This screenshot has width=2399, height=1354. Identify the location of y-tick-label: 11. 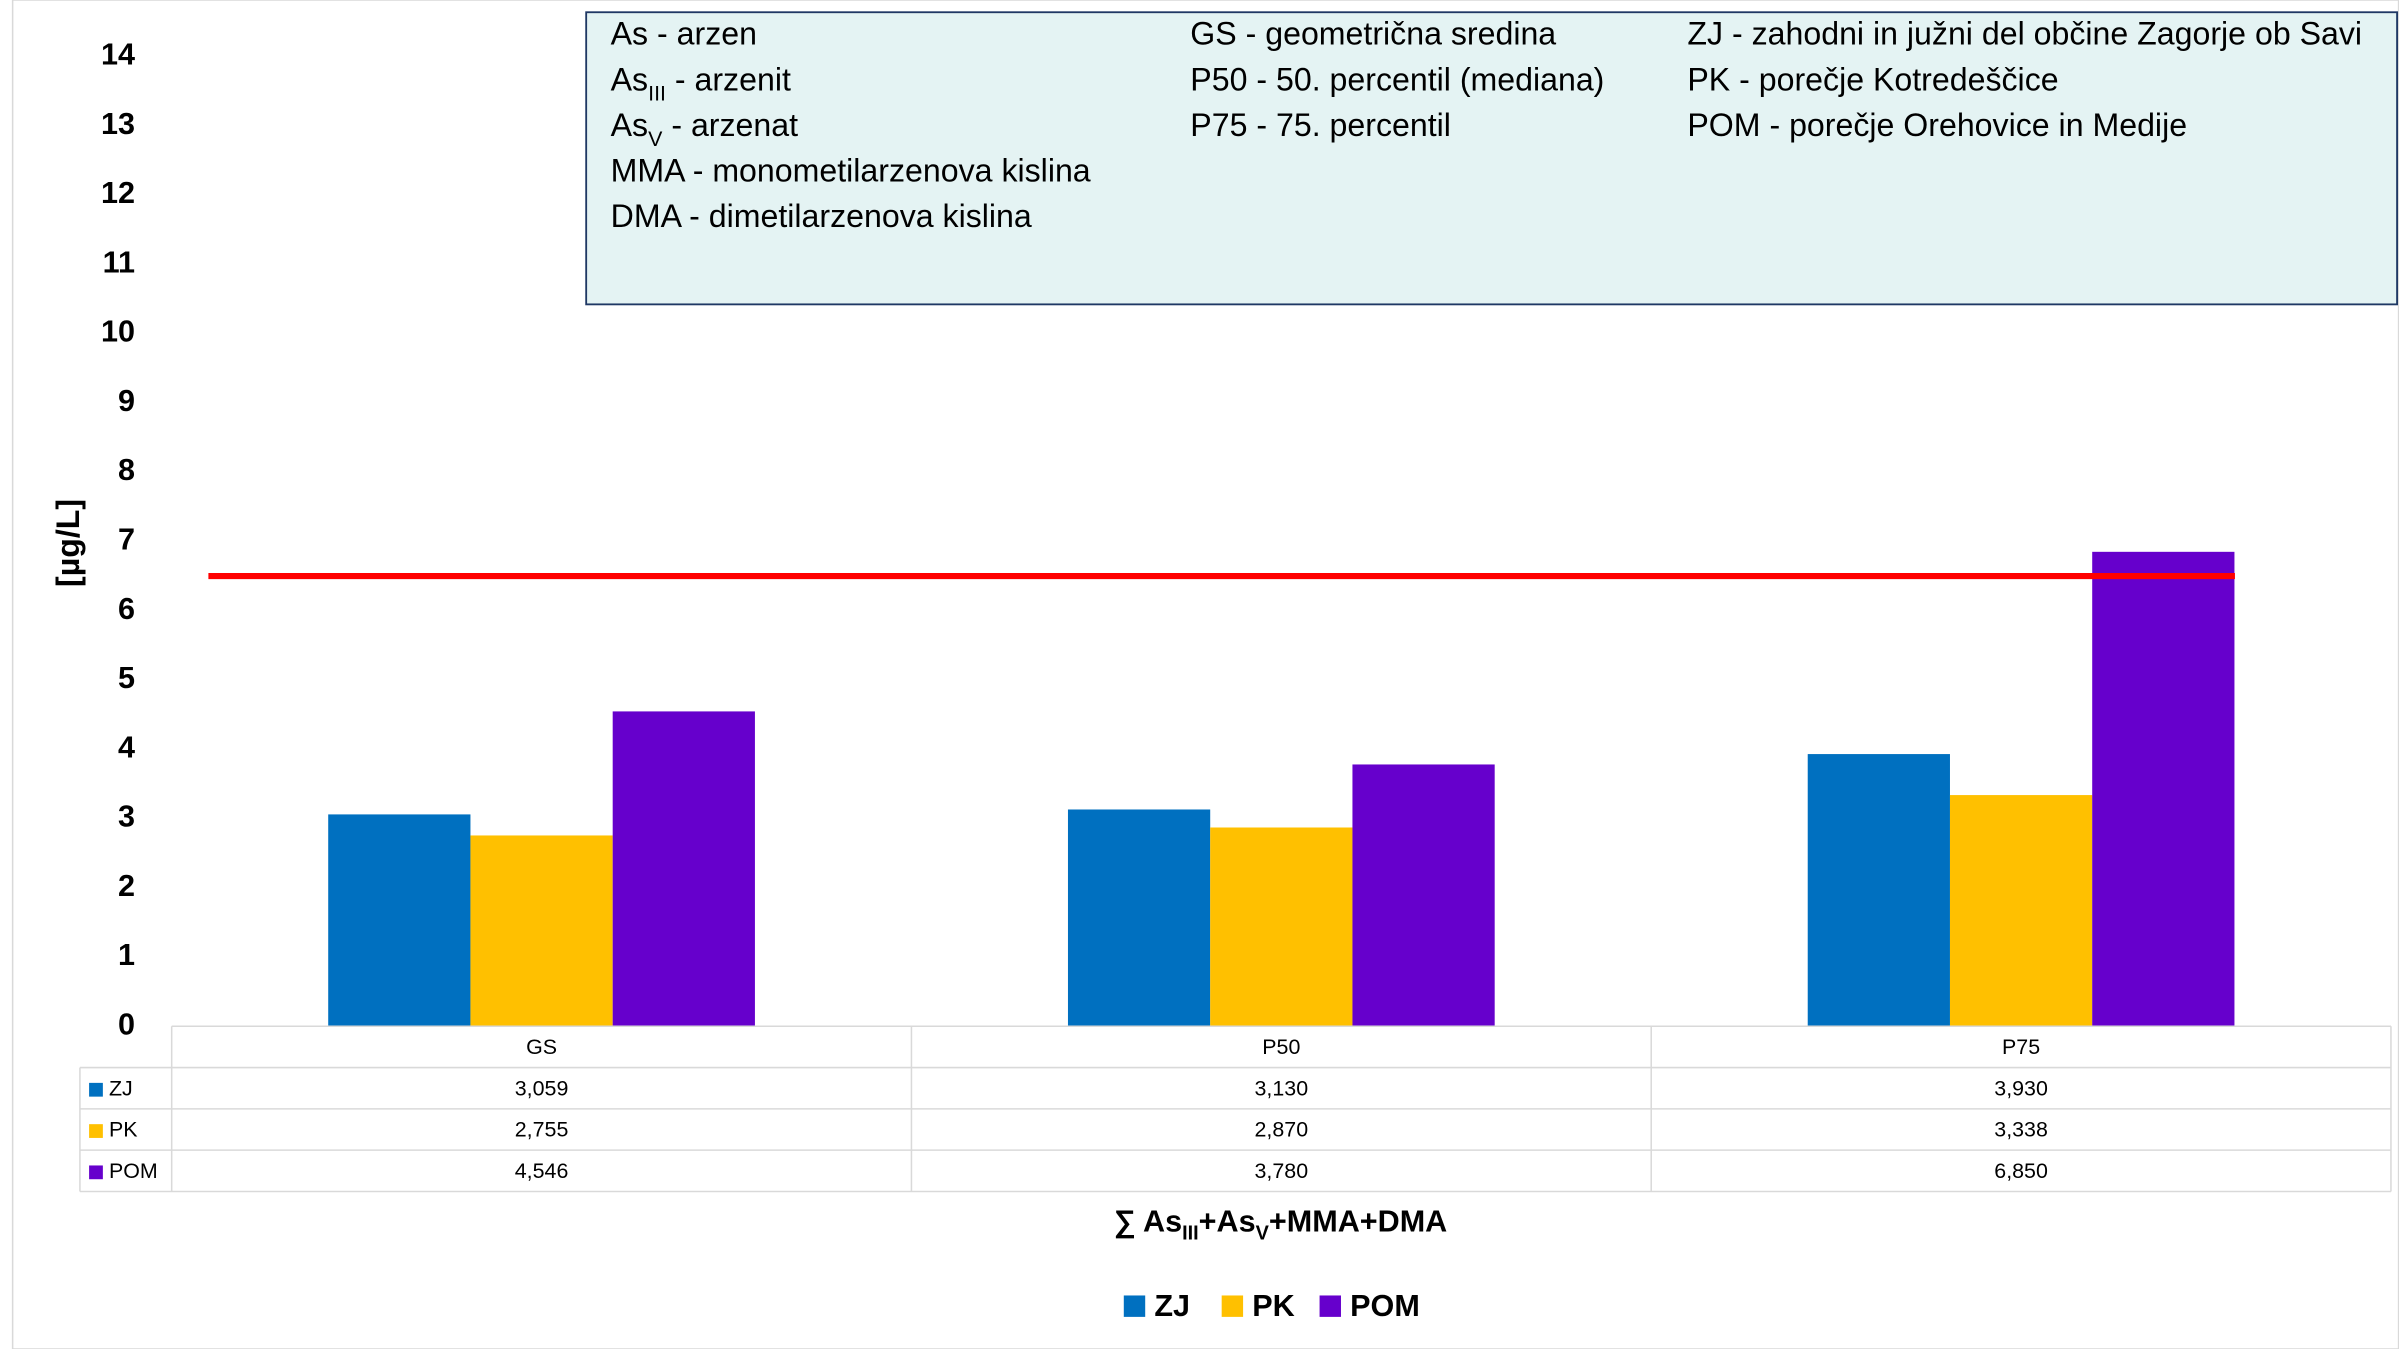
(119, 262).